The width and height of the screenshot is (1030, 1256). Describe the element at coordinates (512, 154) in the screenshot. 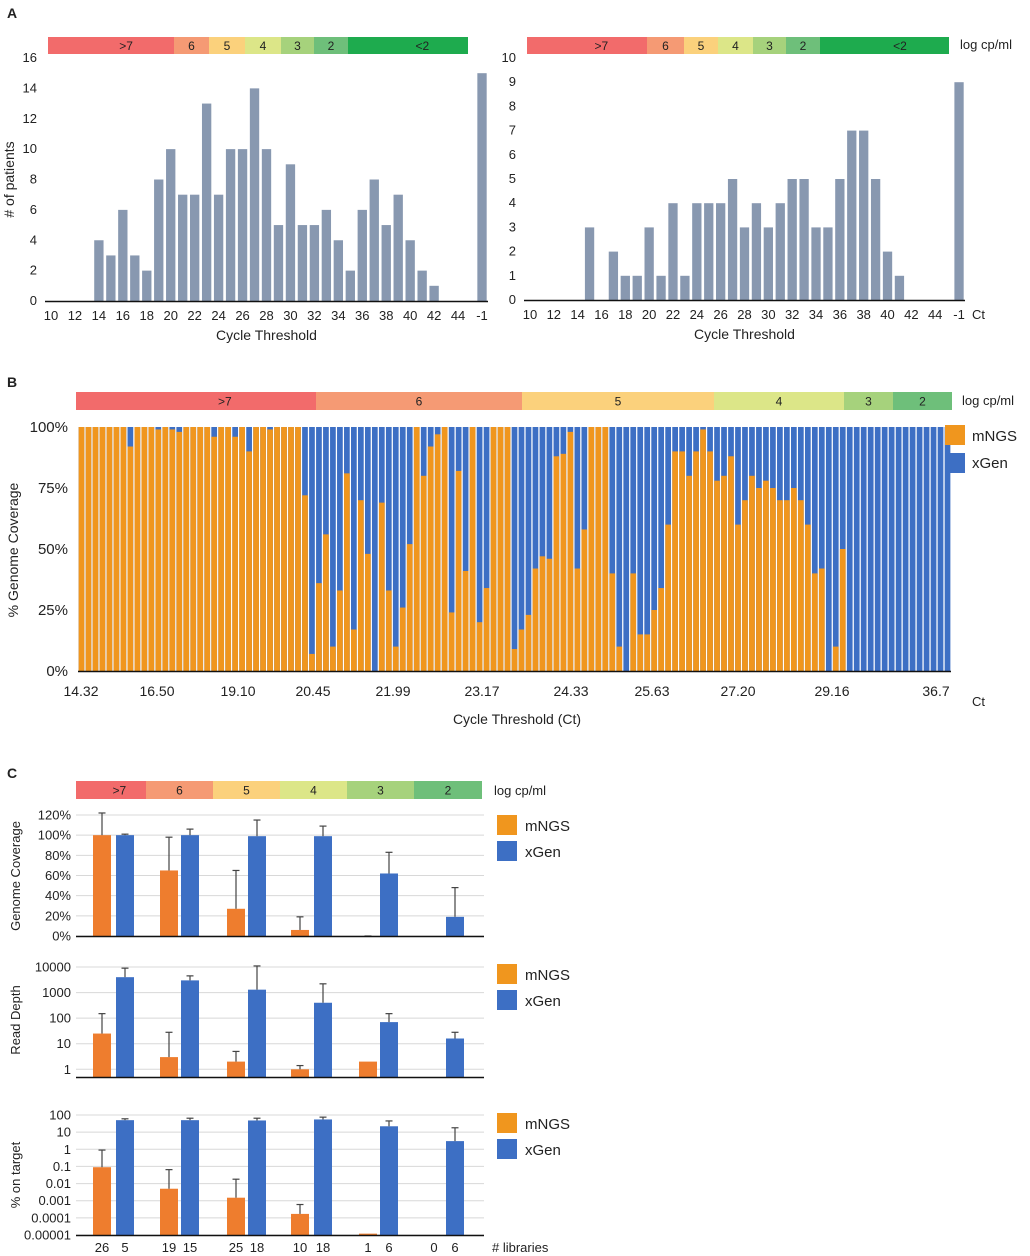

I see `y-tick-label: 6` at that location.